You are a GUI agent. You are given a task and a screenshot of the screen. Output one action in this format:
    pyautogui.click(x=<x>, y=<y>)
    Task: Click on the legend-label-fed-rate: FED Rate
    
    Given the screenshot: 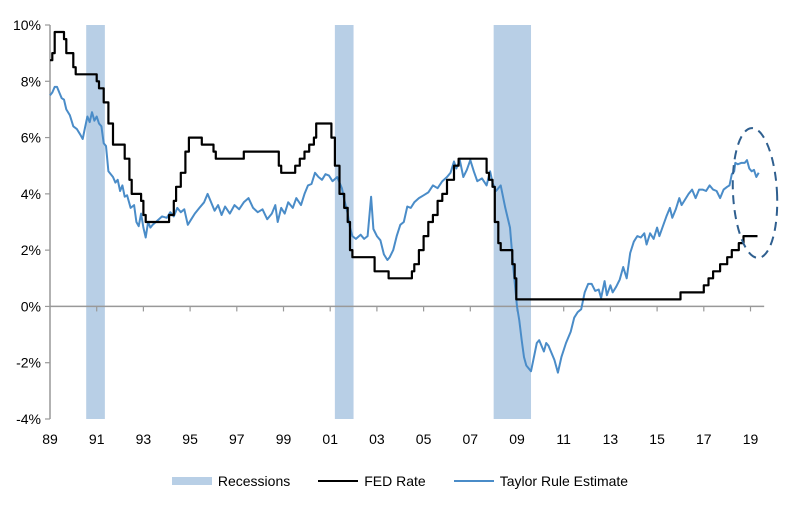 What is the action you would take?
    pyautogui.click(x=395, y=481)
    